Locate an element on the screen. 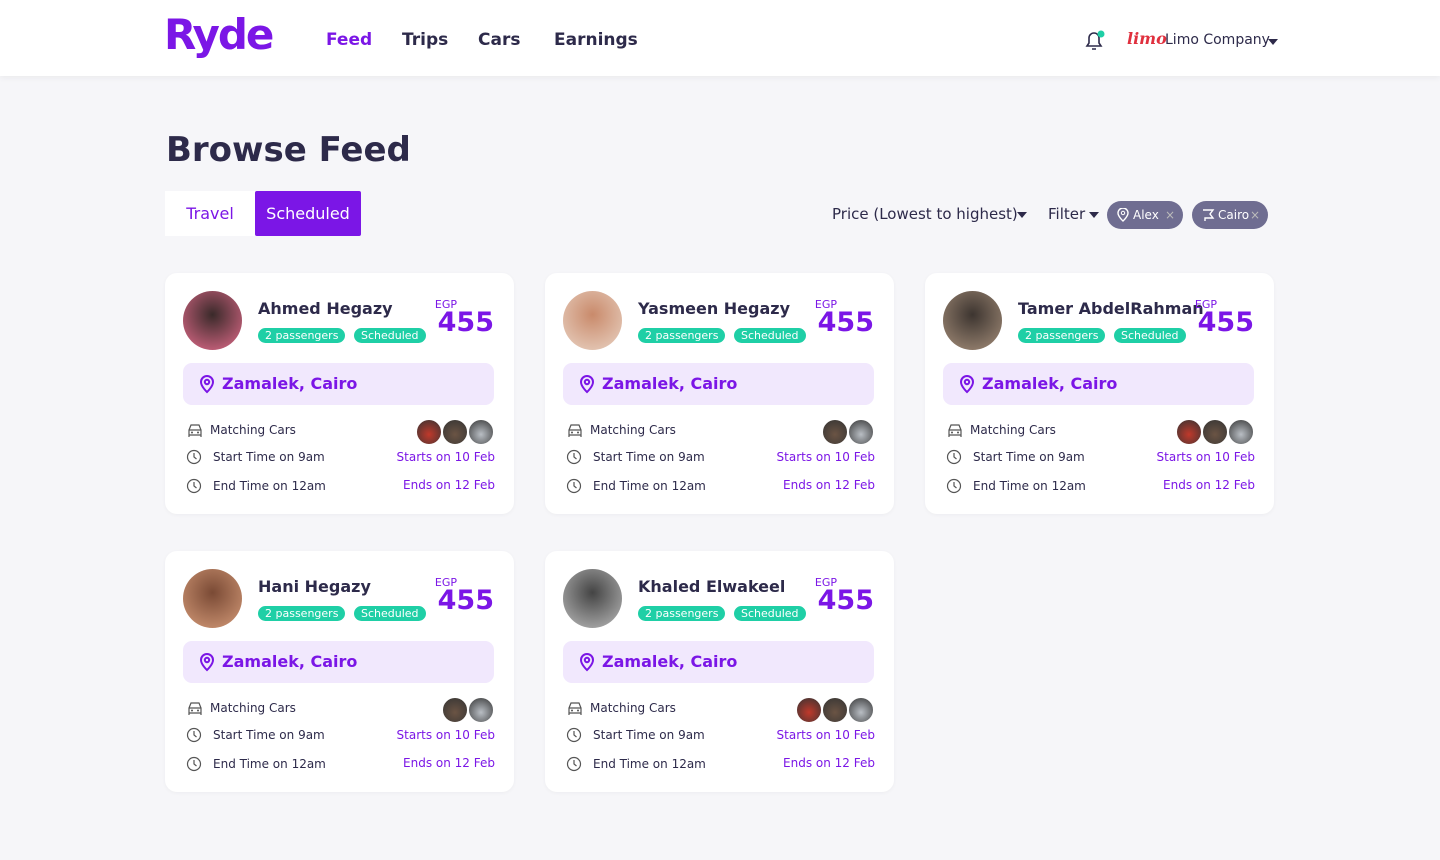 This screenshot has height=860, width=1440. rider-name: Ahmed Hegazy is located at coordinates (325, 308).